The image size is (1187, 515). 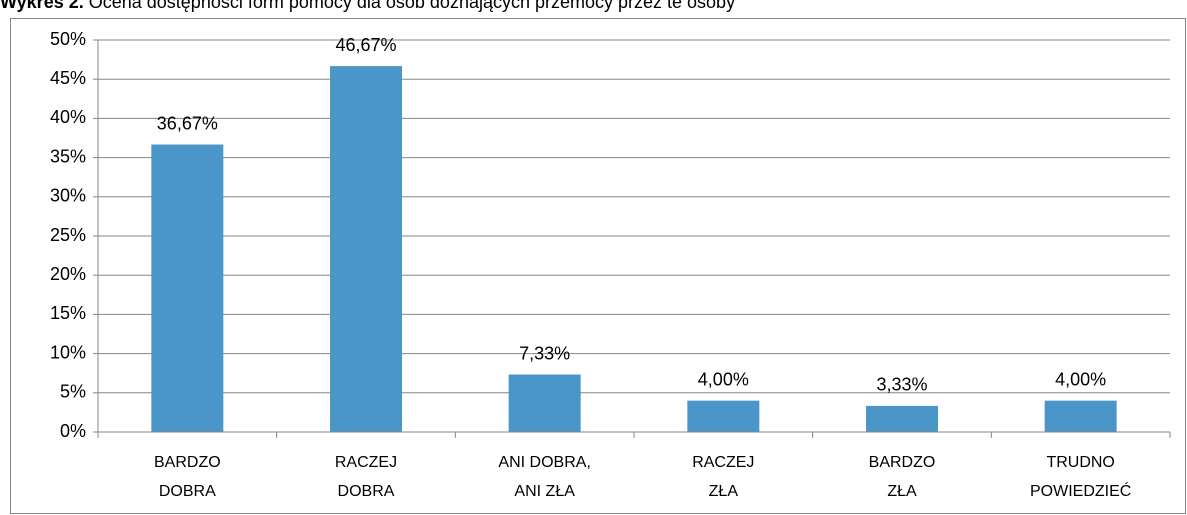 I want to click on data-label: 7,33%, so click(x=544, y=353).